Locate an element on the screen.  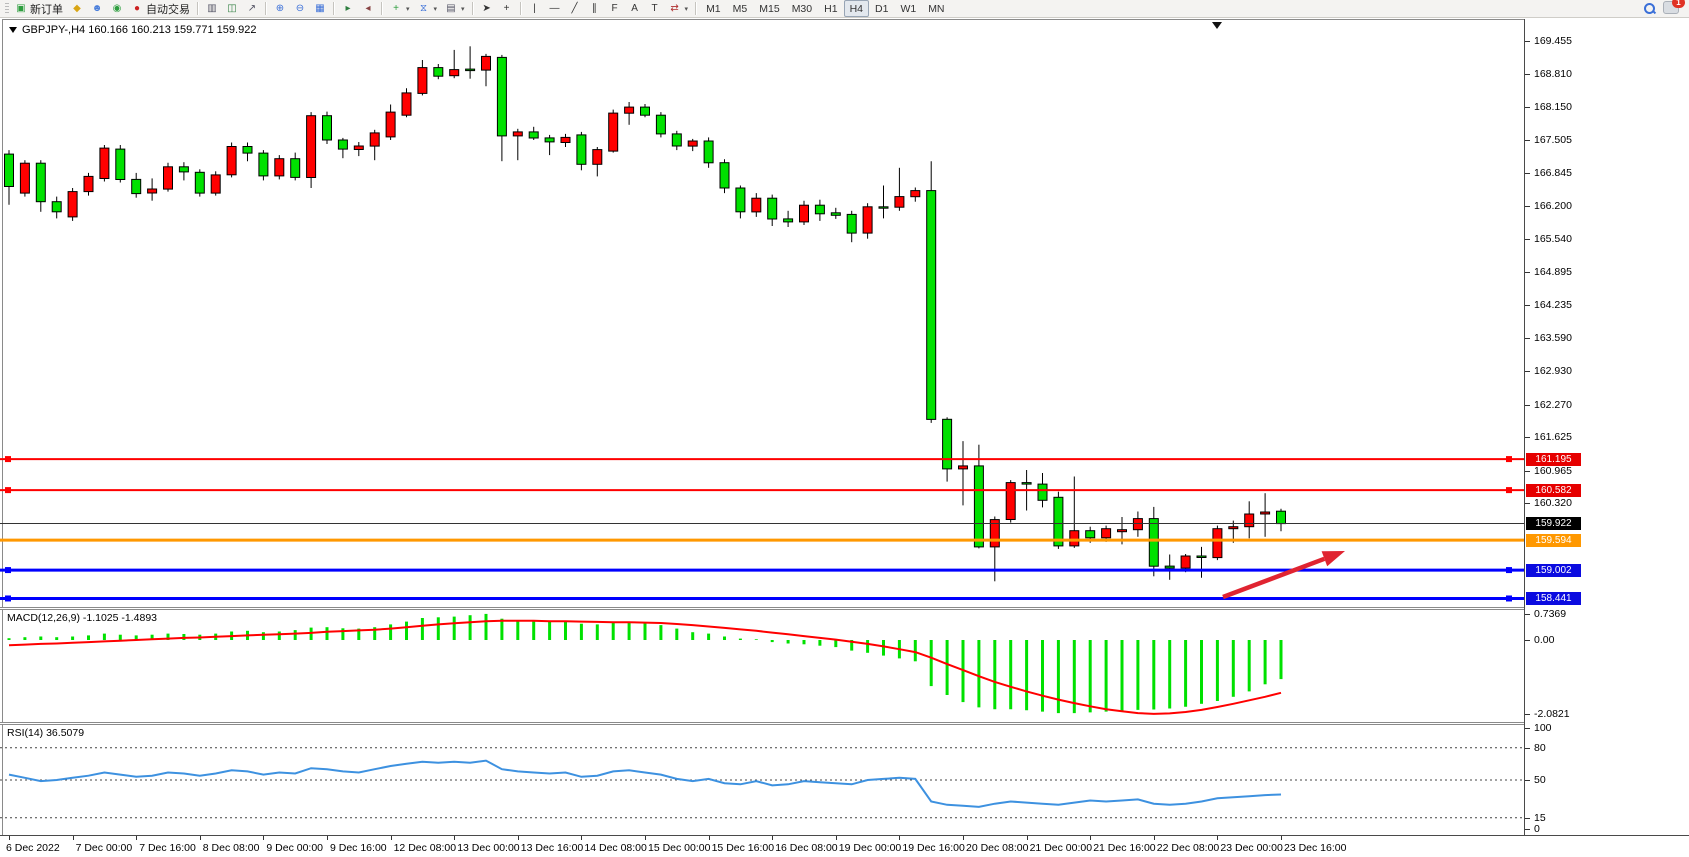
vertical-line-button: | is located at coordinates (535, 8).